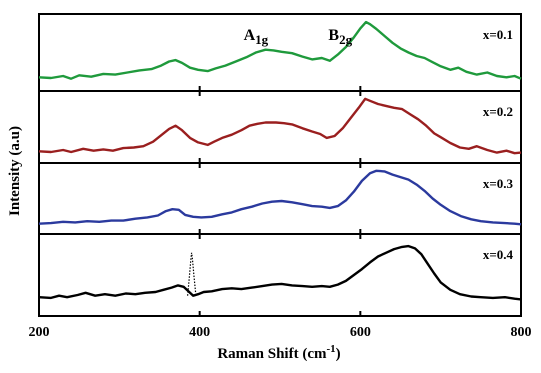 This screenshot has height=373, width=541. I want to click on panel-label: x=0.1, so click(498, 34).